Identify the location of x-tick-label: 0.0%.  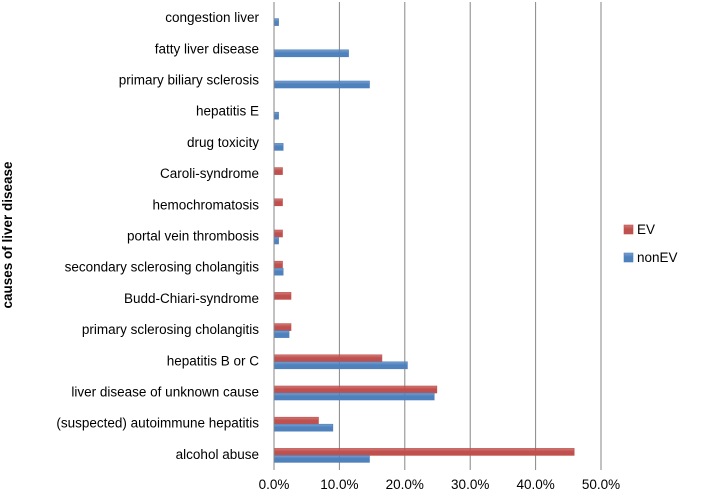
(274, 484).